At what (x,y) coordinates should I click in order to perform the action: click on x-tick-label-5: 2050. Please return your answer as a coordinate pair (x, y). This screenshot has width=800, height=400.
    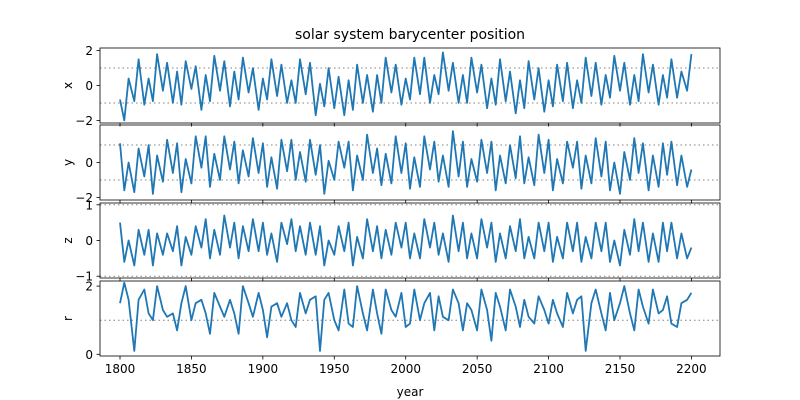
    Looking at the image, I should click on (477, 369).